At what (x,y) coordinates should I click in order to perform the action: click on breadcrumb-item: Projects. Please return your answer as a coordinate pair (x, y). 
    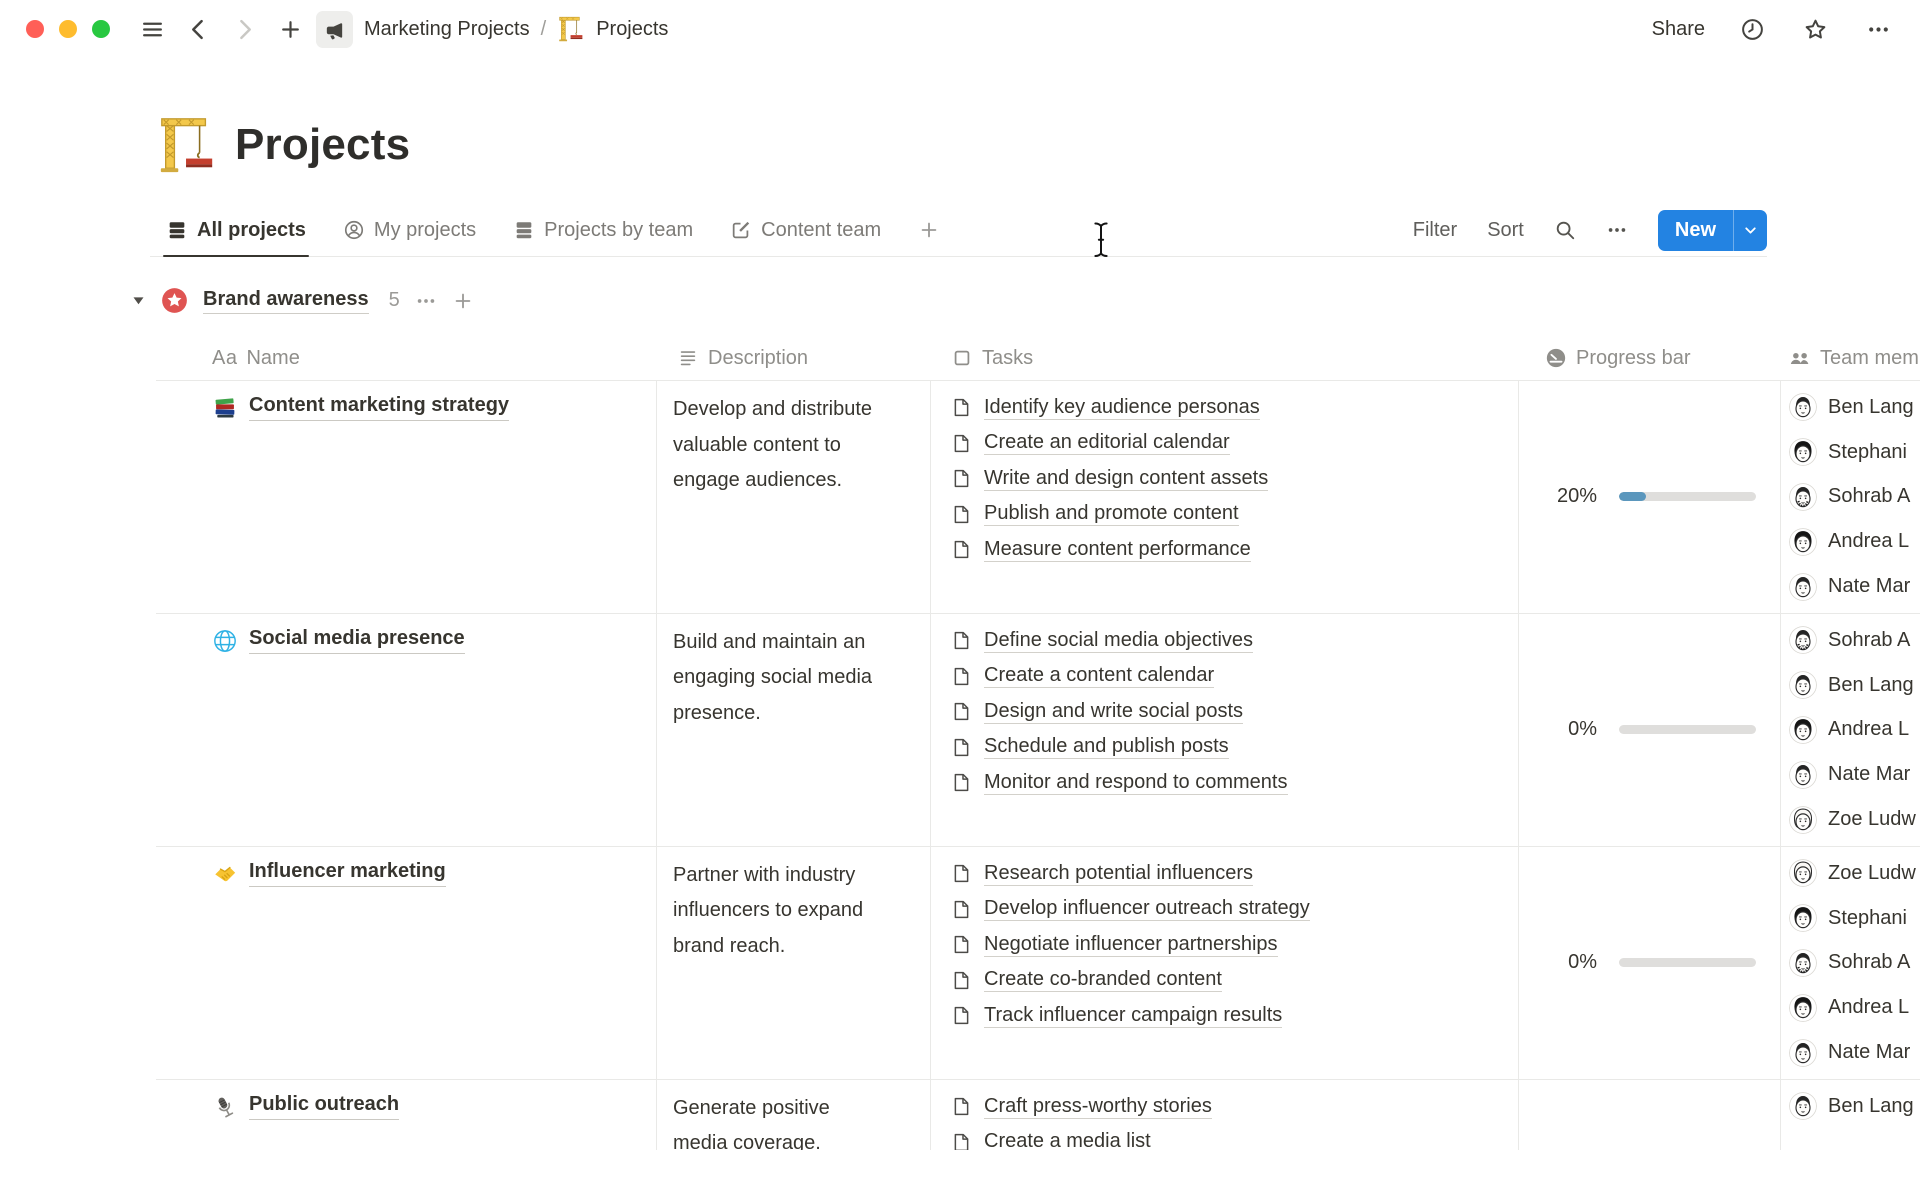
    Looking at the image, I should click on (632, 28).